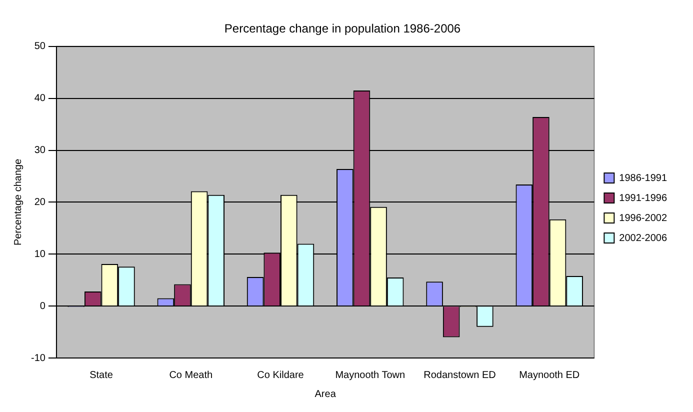 The width and height of the screenshot is (693, 412). I want to click on x-axis-title: Area, so click(325, 394).